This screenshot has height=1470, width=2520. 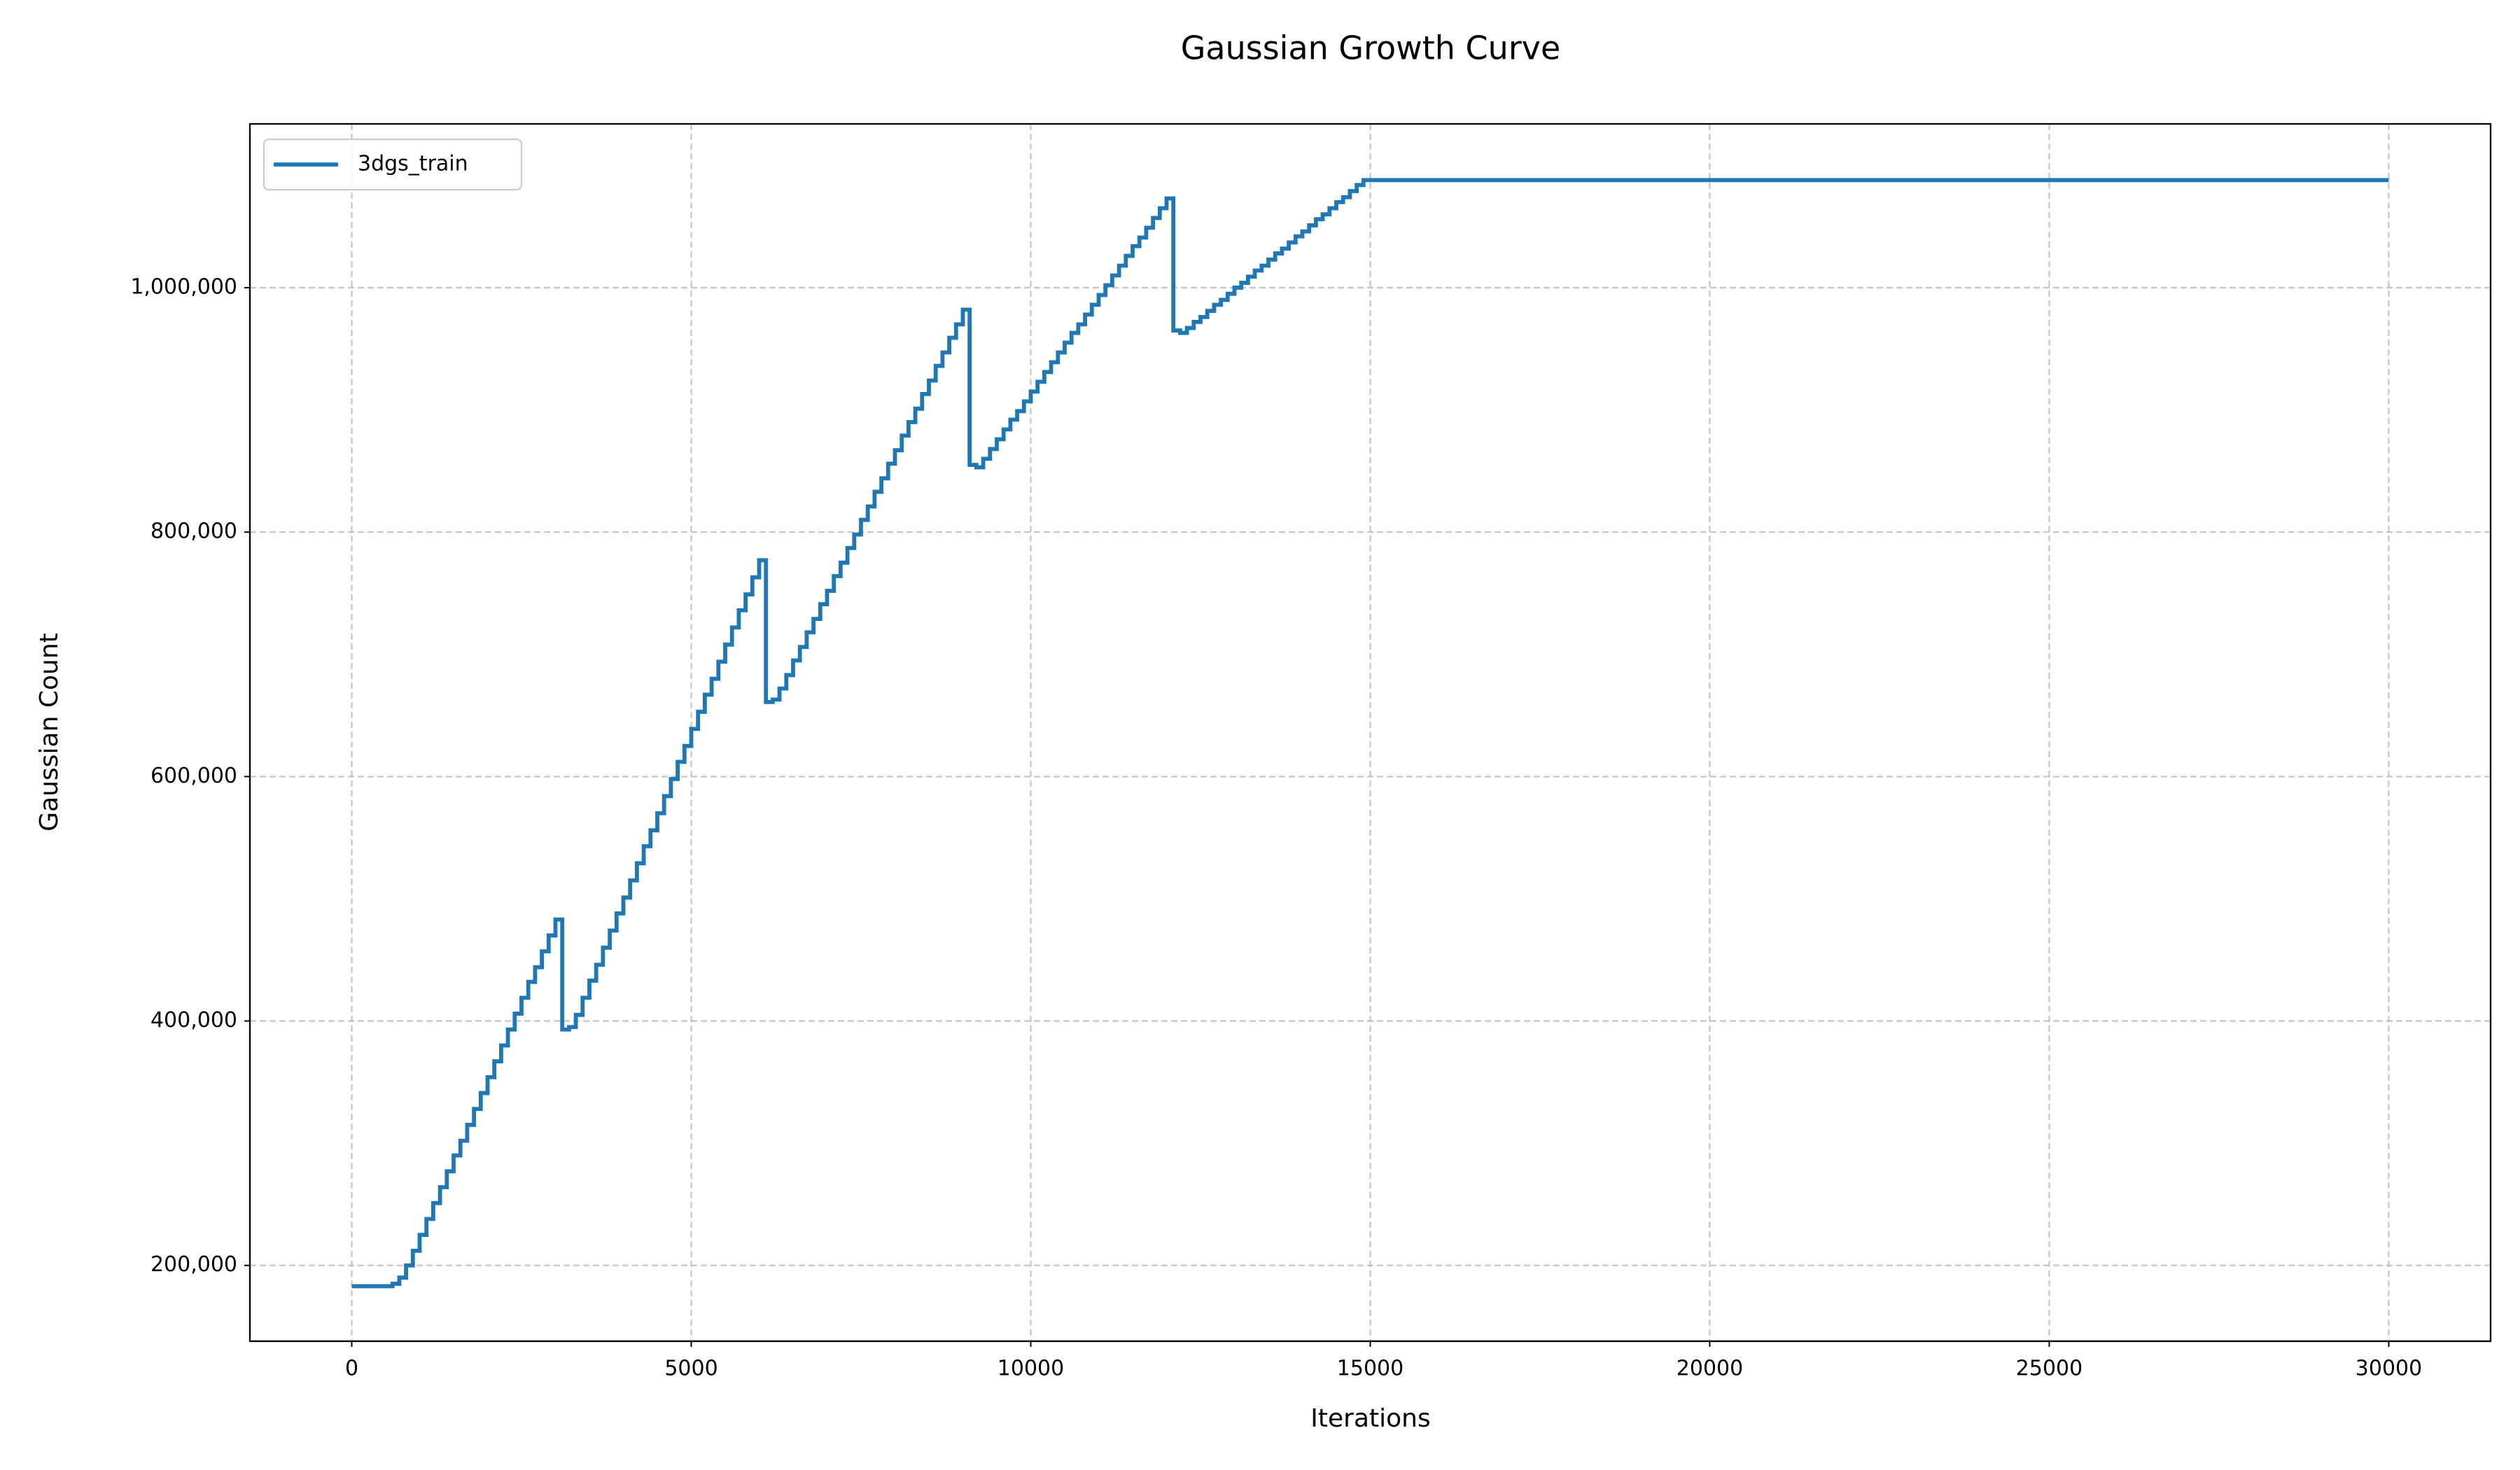 What do you see at coordinates (193, 1020) in the screenshot?
I see `y-tick-label: 400,000` at bounding box center [193, 1020].